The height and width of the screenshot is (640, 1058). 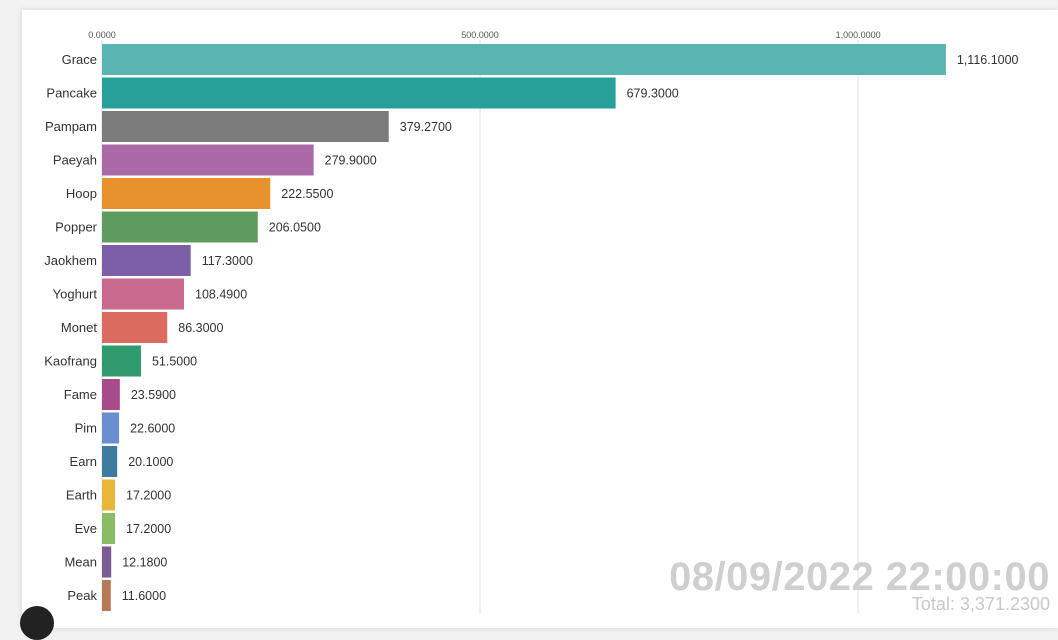 I want to click on category-label: Eve, so click(x=86, y=528).